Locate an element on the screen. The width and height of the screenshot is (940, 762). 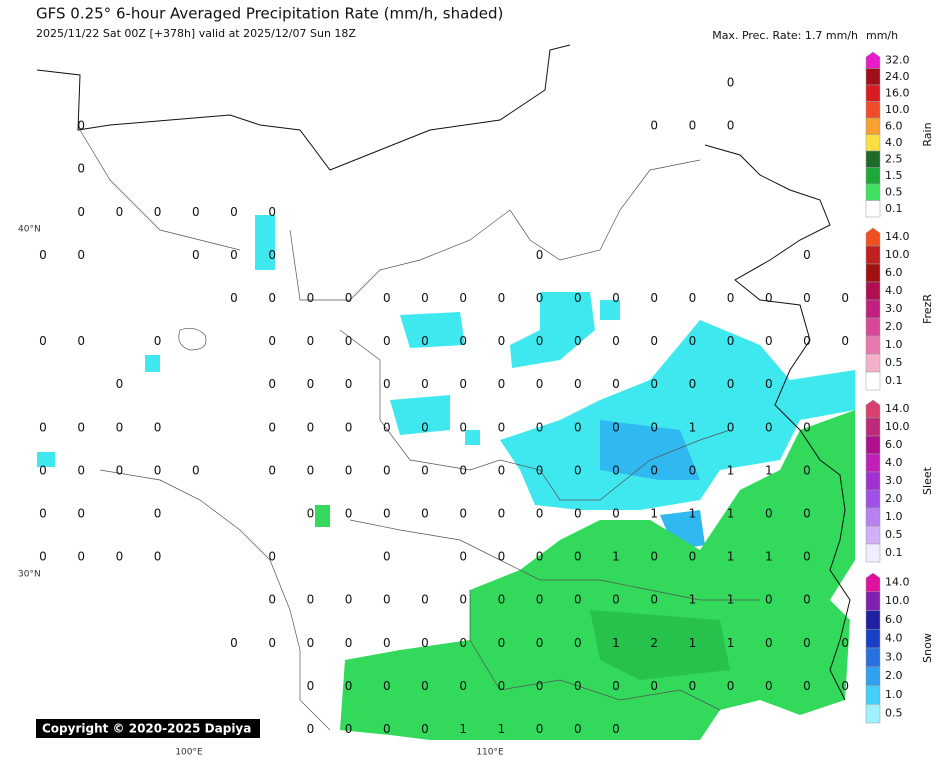
colorbar-name: Snow is located at coordinates (927, 648).